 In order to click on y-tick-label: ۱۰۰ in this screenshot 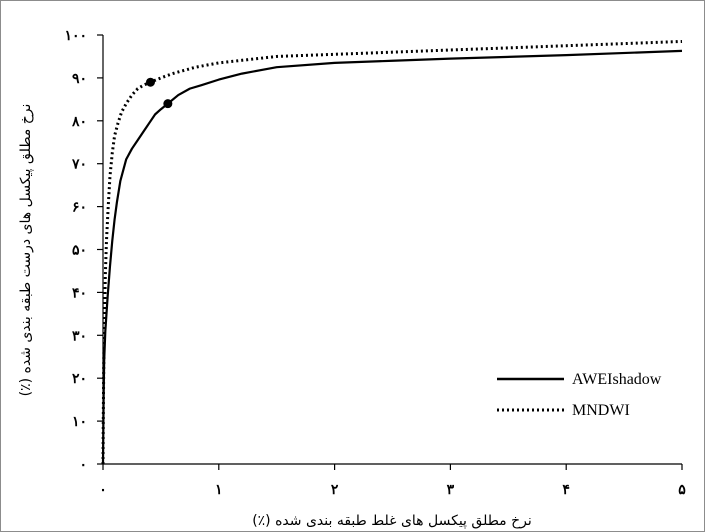, I will do `click(75, 36)`.